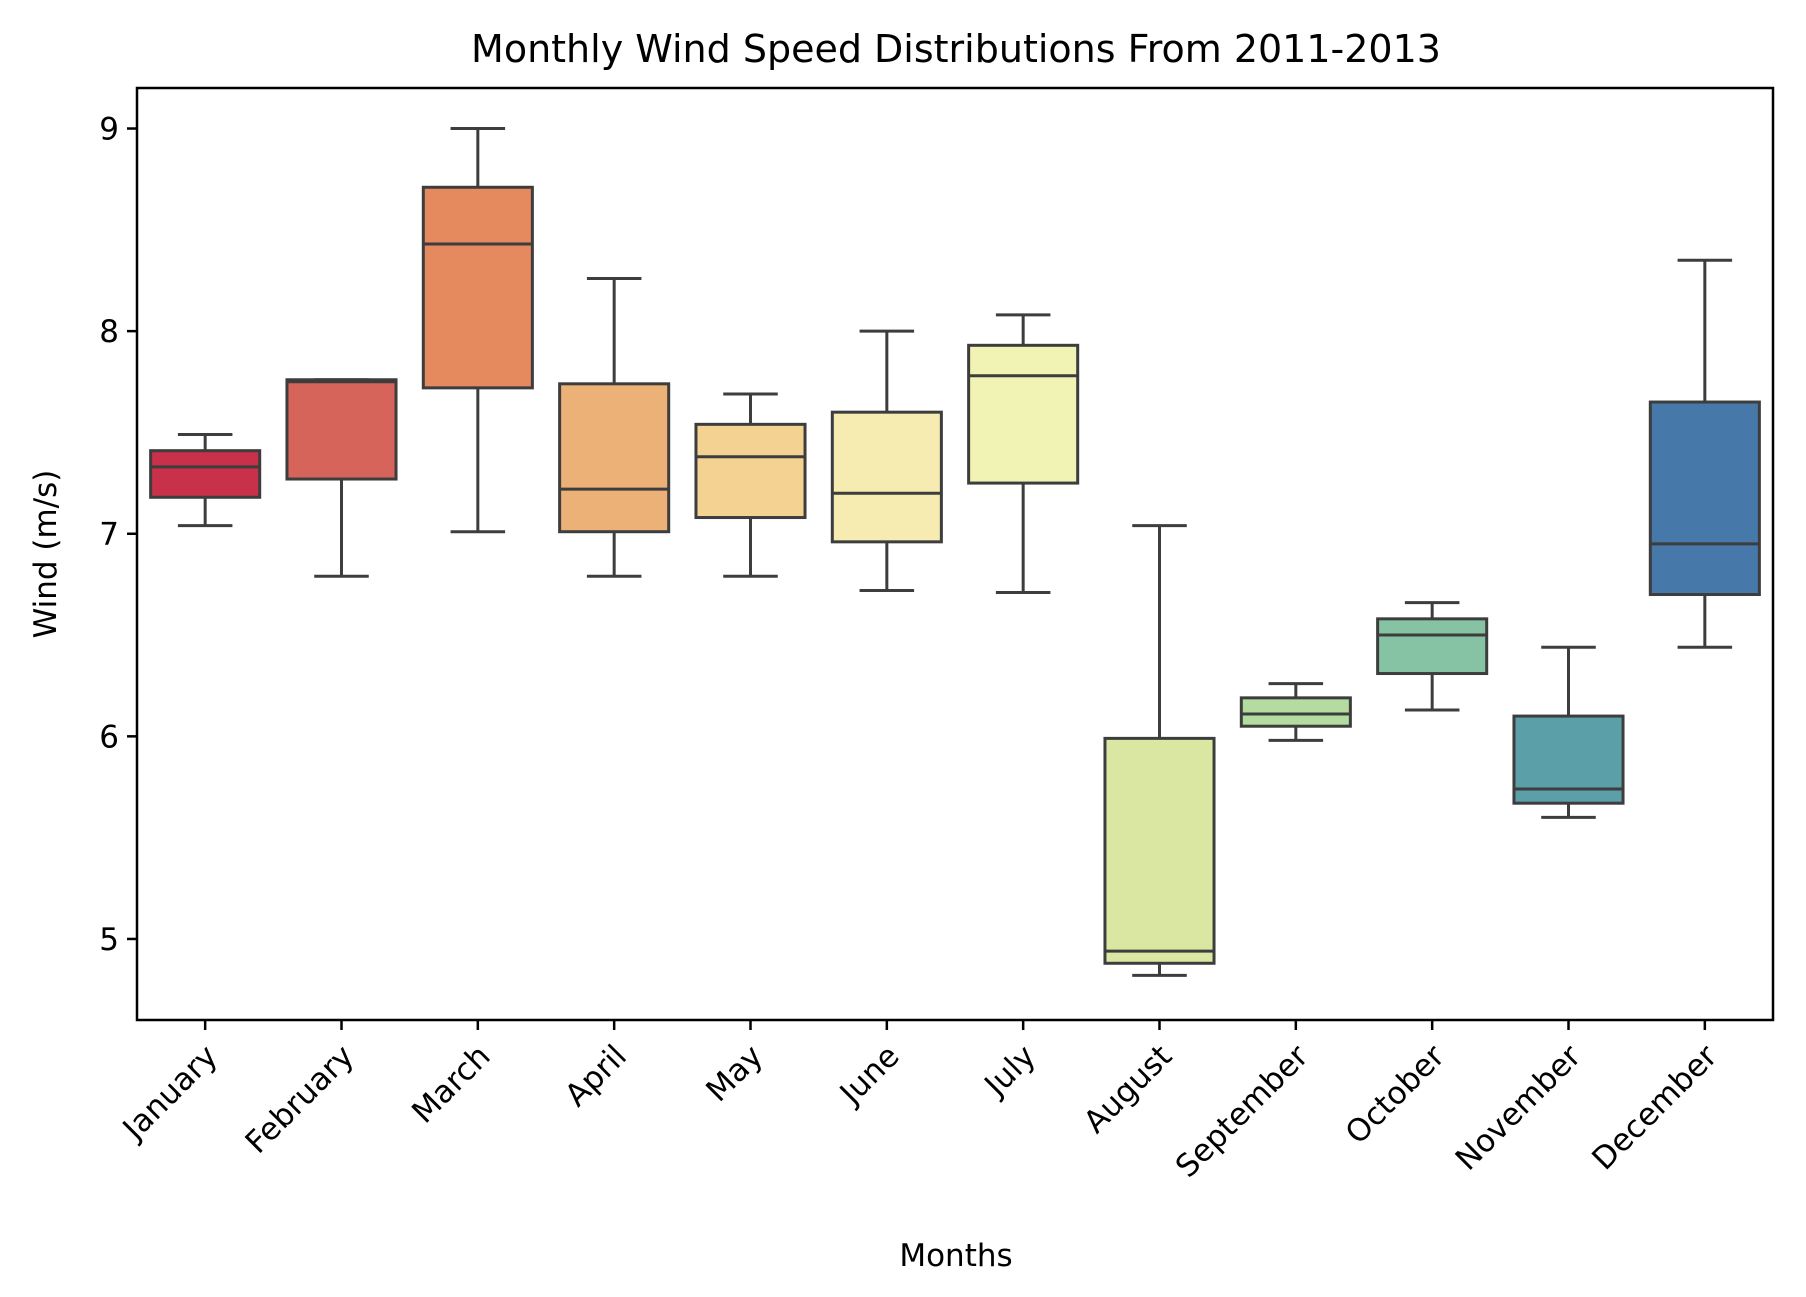 The height and width of the screenshot is (1297, 1806). I want to click on box-may, so click(750, 485).